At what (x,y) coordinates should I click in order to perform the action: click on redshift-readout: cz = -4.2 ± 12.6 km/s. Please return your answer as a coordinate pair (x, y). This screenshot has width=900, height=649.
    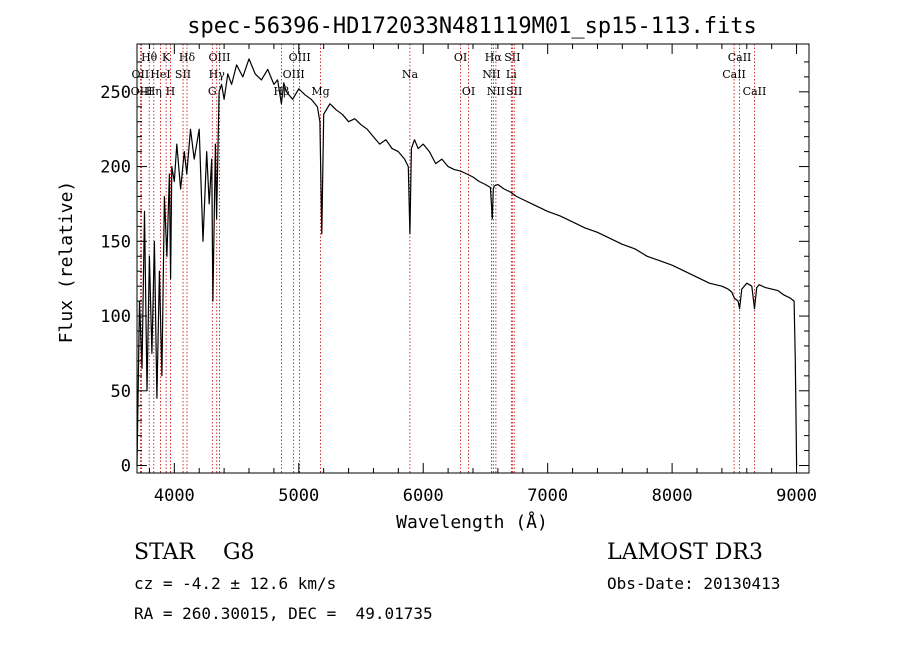
    Looking at the image, I should click on (235, 583).